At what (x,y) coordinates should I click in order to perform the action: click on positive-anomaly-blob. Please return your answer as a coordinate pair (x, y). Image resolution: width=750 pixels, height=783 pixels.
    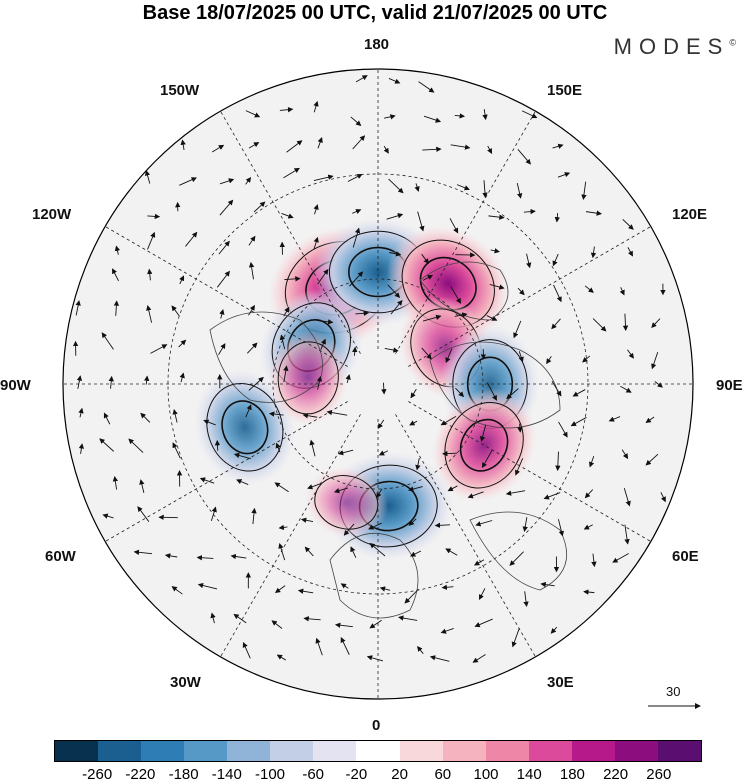
    Looking at the image, I should click on (308, 377).